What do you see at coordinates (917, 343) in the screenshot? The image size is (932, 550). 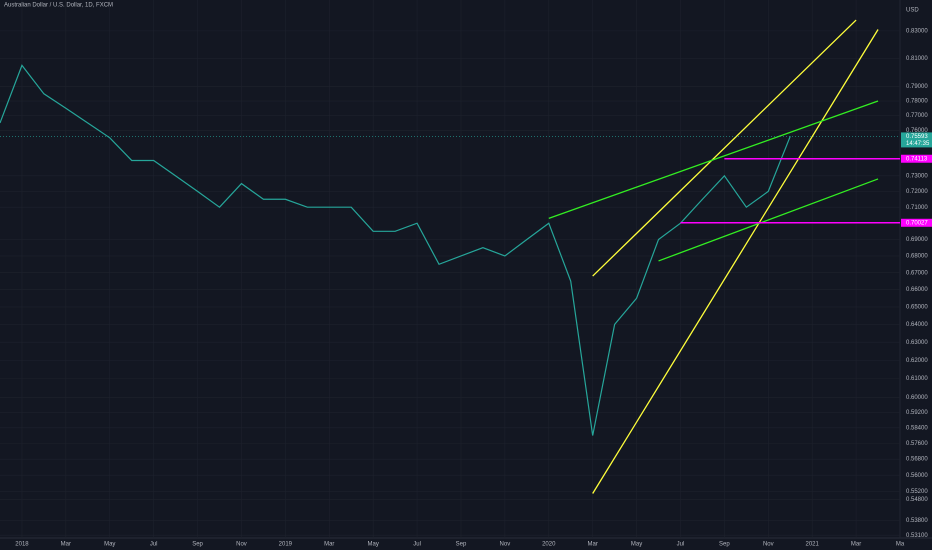 I see `y-tick-label: 0.63000` at bounding box center [917, 343].